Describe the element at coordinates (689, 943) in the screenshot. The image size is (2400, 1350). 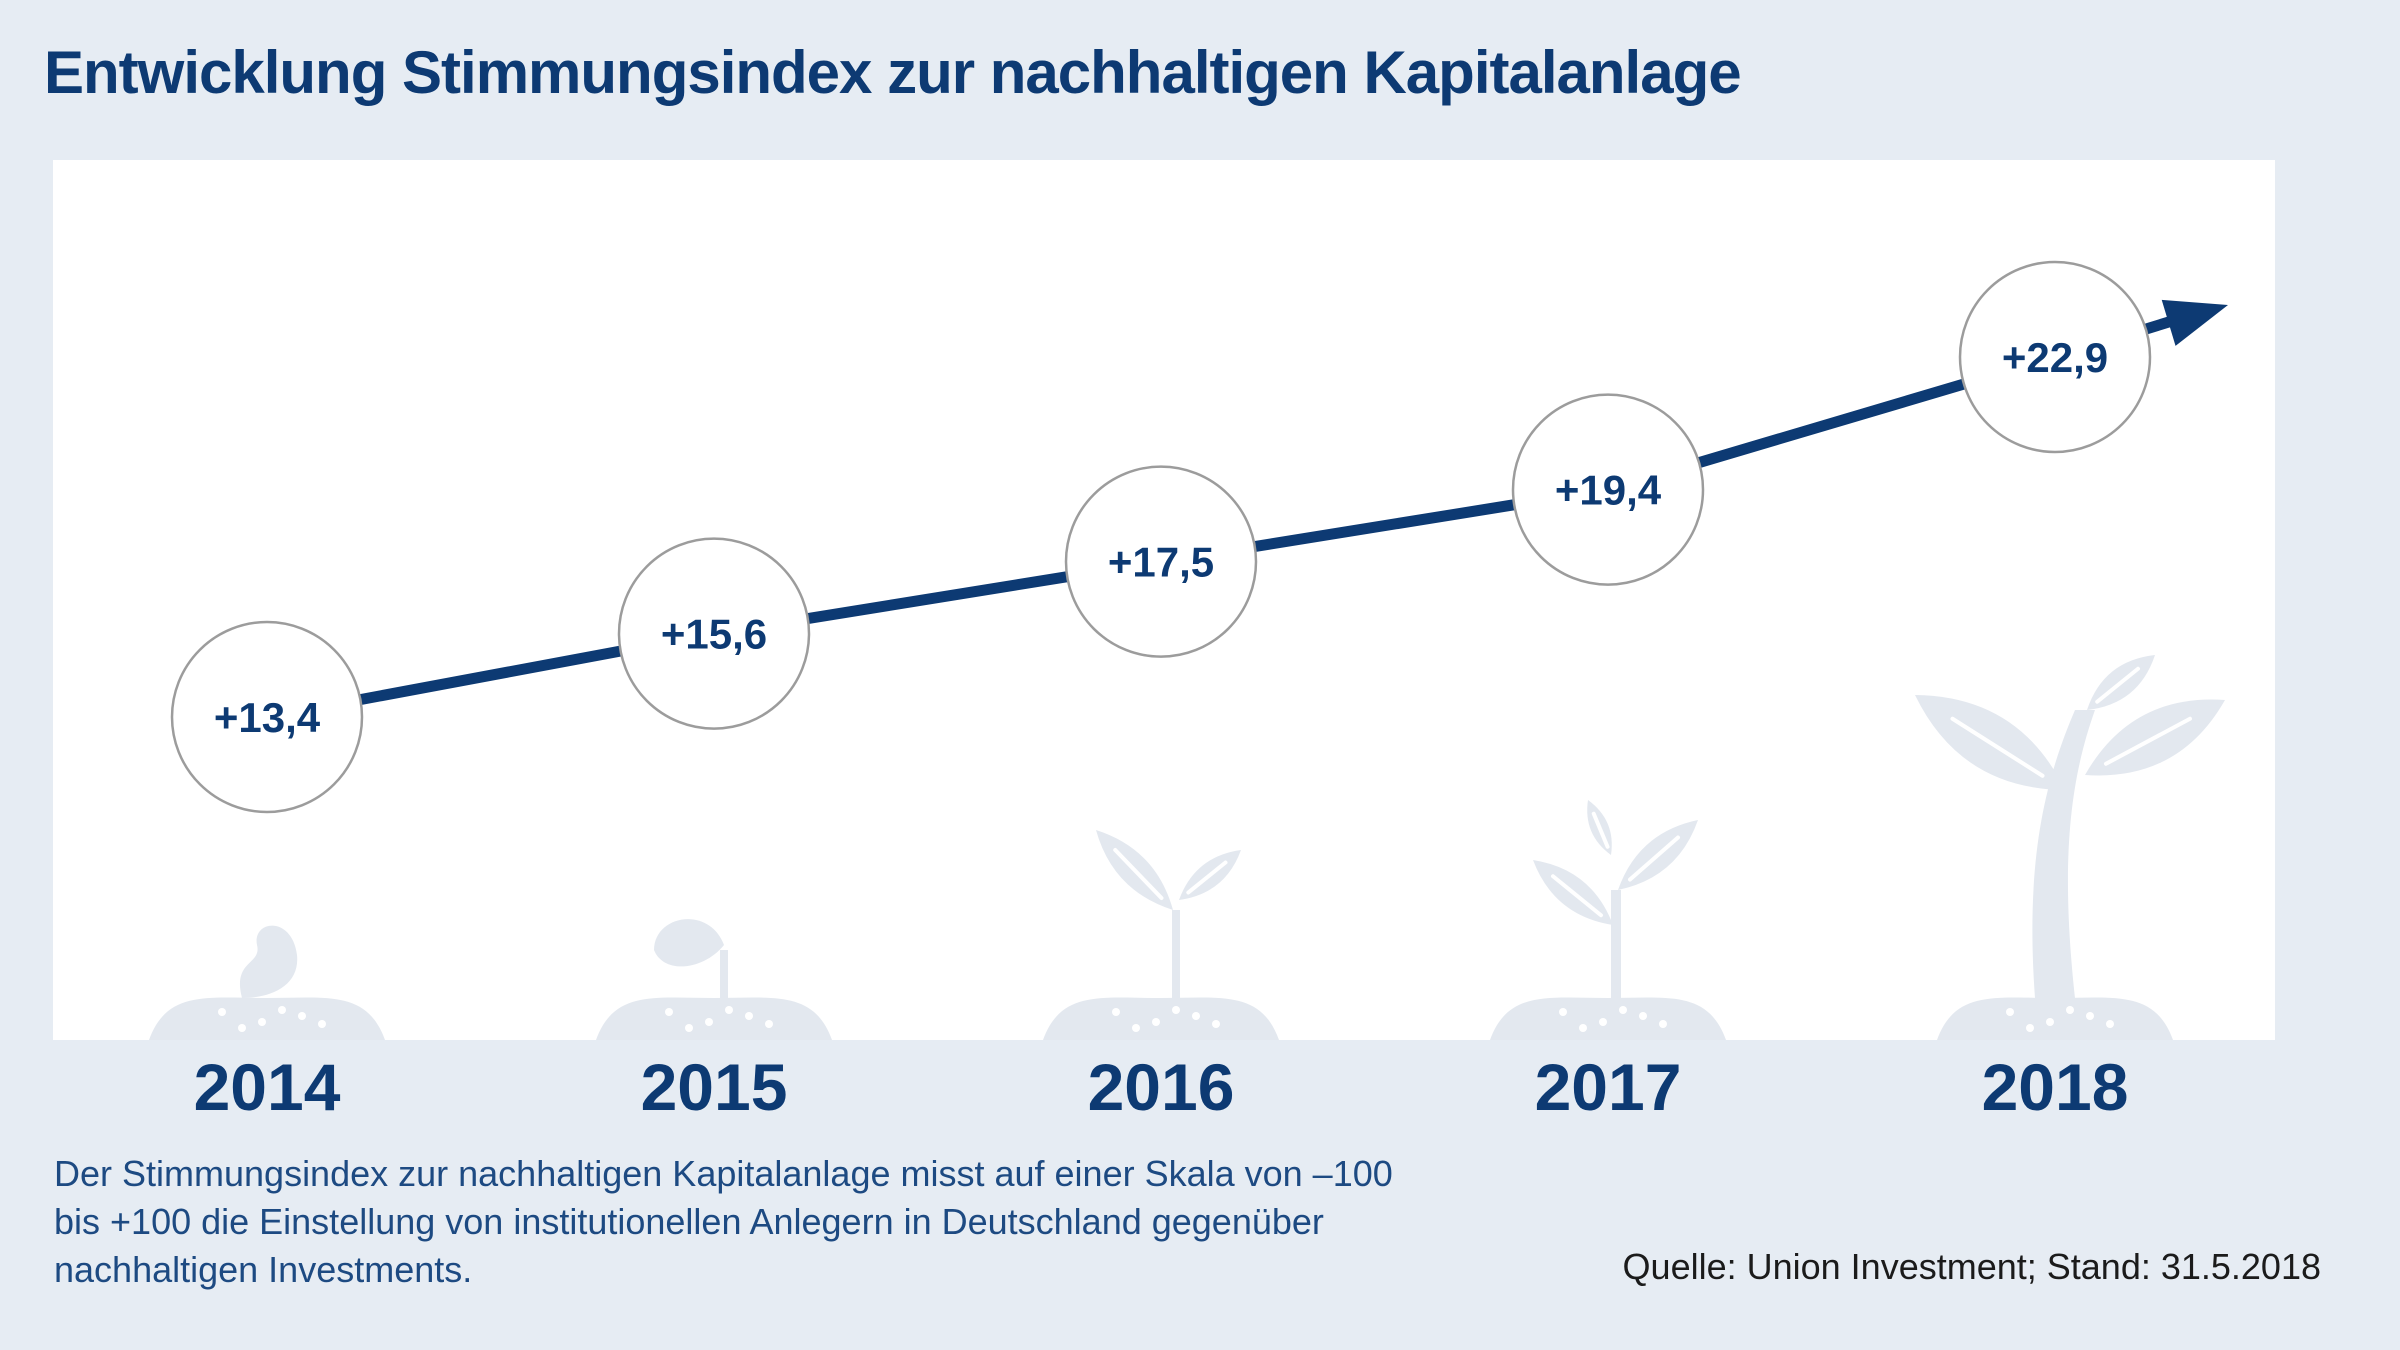
I see `sprout-leaf` at that location.